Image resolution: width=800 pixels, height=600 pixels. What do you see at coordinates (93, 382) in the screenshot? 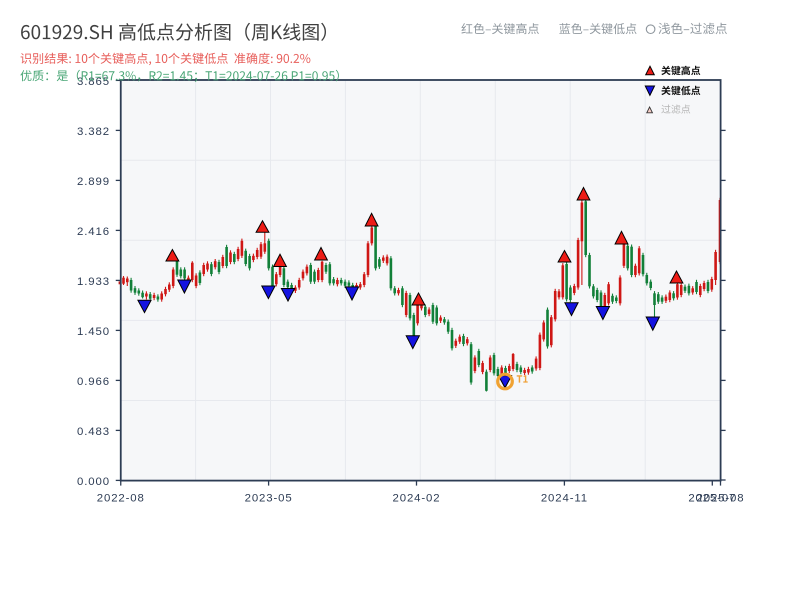
I see `svg-text: 0.966` at bounding box center [93, 382].